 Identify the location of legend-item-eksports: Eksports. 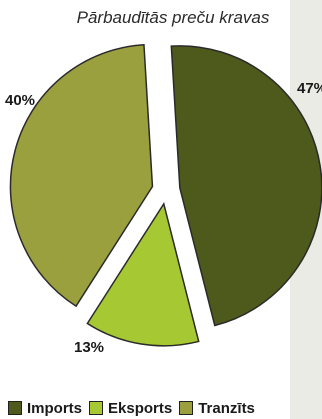
(130, 408).